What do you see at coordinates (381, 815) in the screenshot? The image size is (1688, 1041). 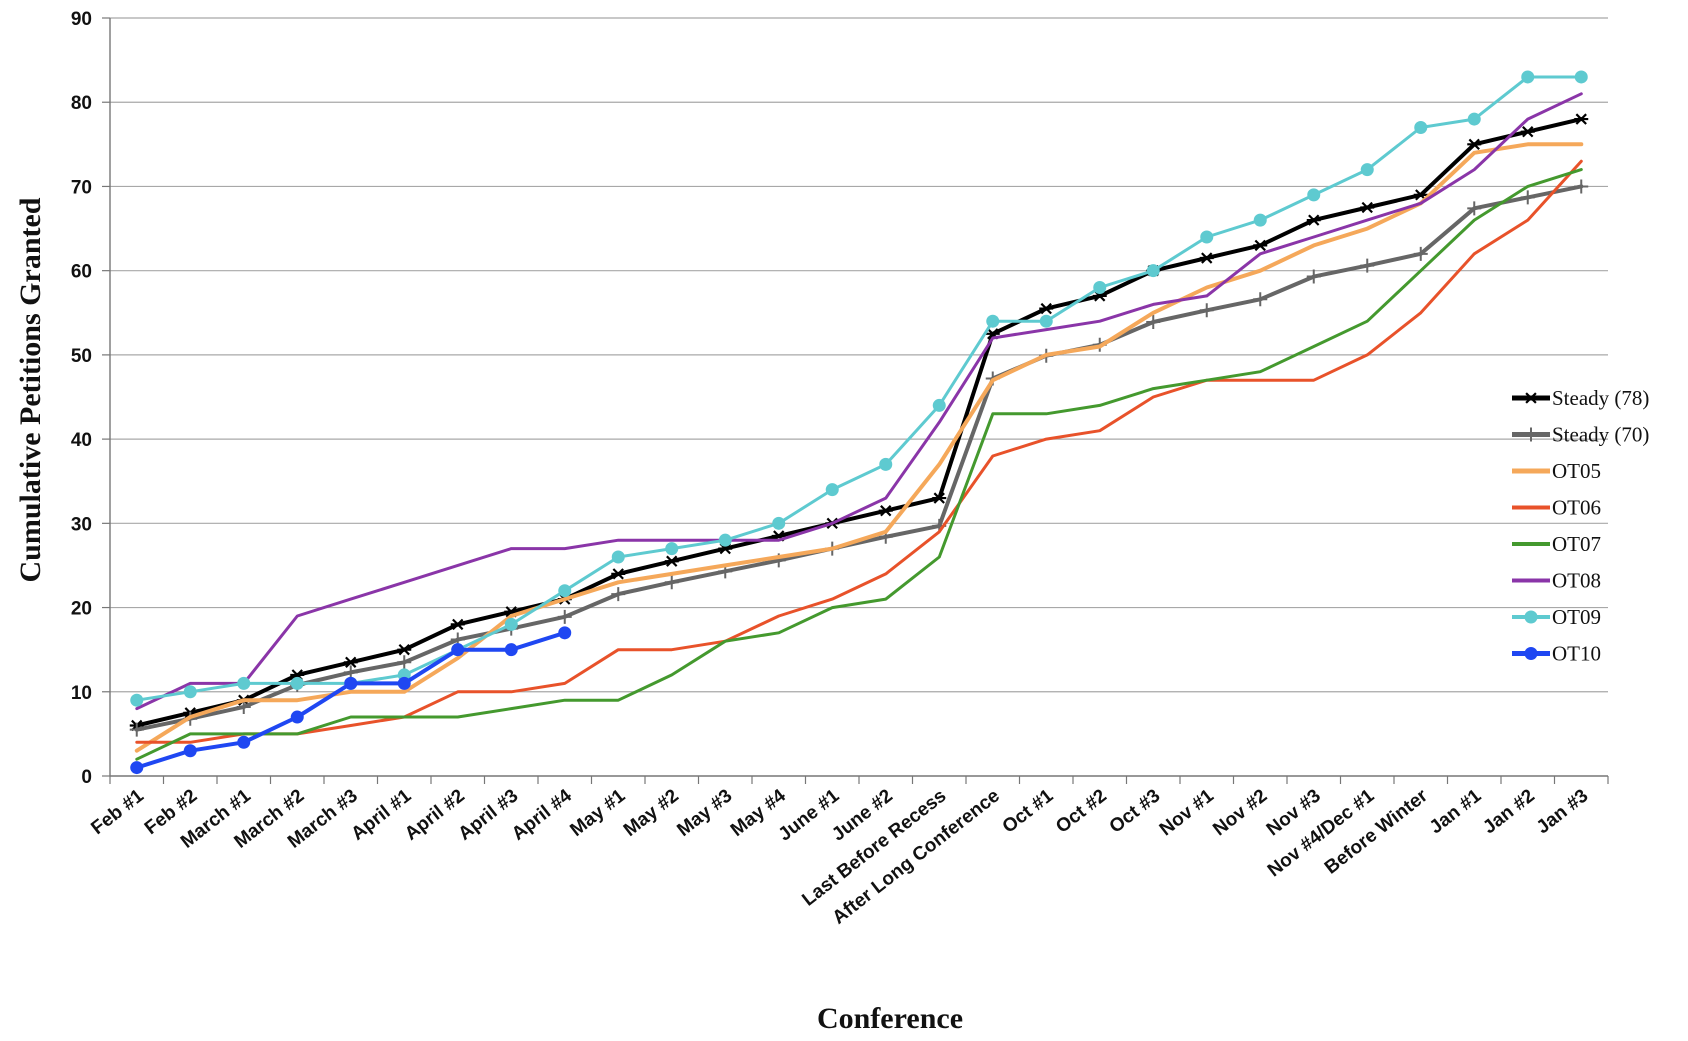 I see `x-tick-label: April #1` at bounding box center [381, 815].